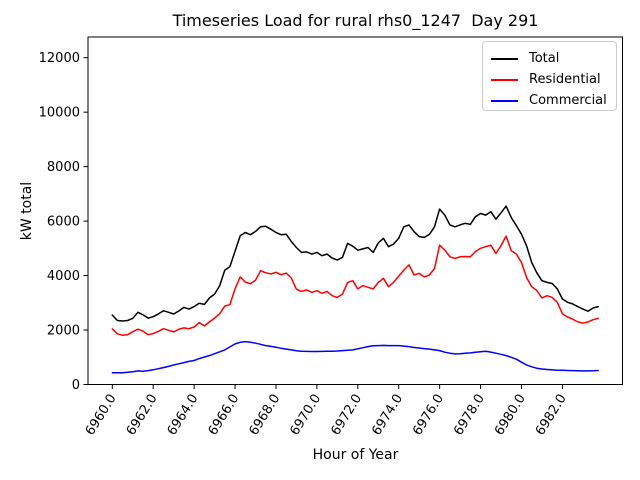 The image size is (640, 480). What do you see at coordinates (504, 79) in the screenshot?
I see `legend-swatch-residential` at bounding box center [504, 79].